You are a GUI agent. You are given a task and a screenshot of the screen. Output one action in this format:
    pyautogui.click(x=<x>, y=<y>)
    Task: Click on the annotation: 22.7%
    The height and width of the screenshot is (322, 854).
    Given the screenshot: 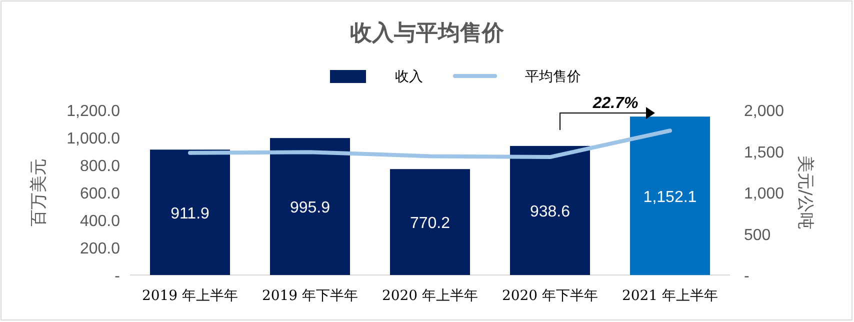 What is the action you would take?
    pyautogui.click(x=615, y=103)
    